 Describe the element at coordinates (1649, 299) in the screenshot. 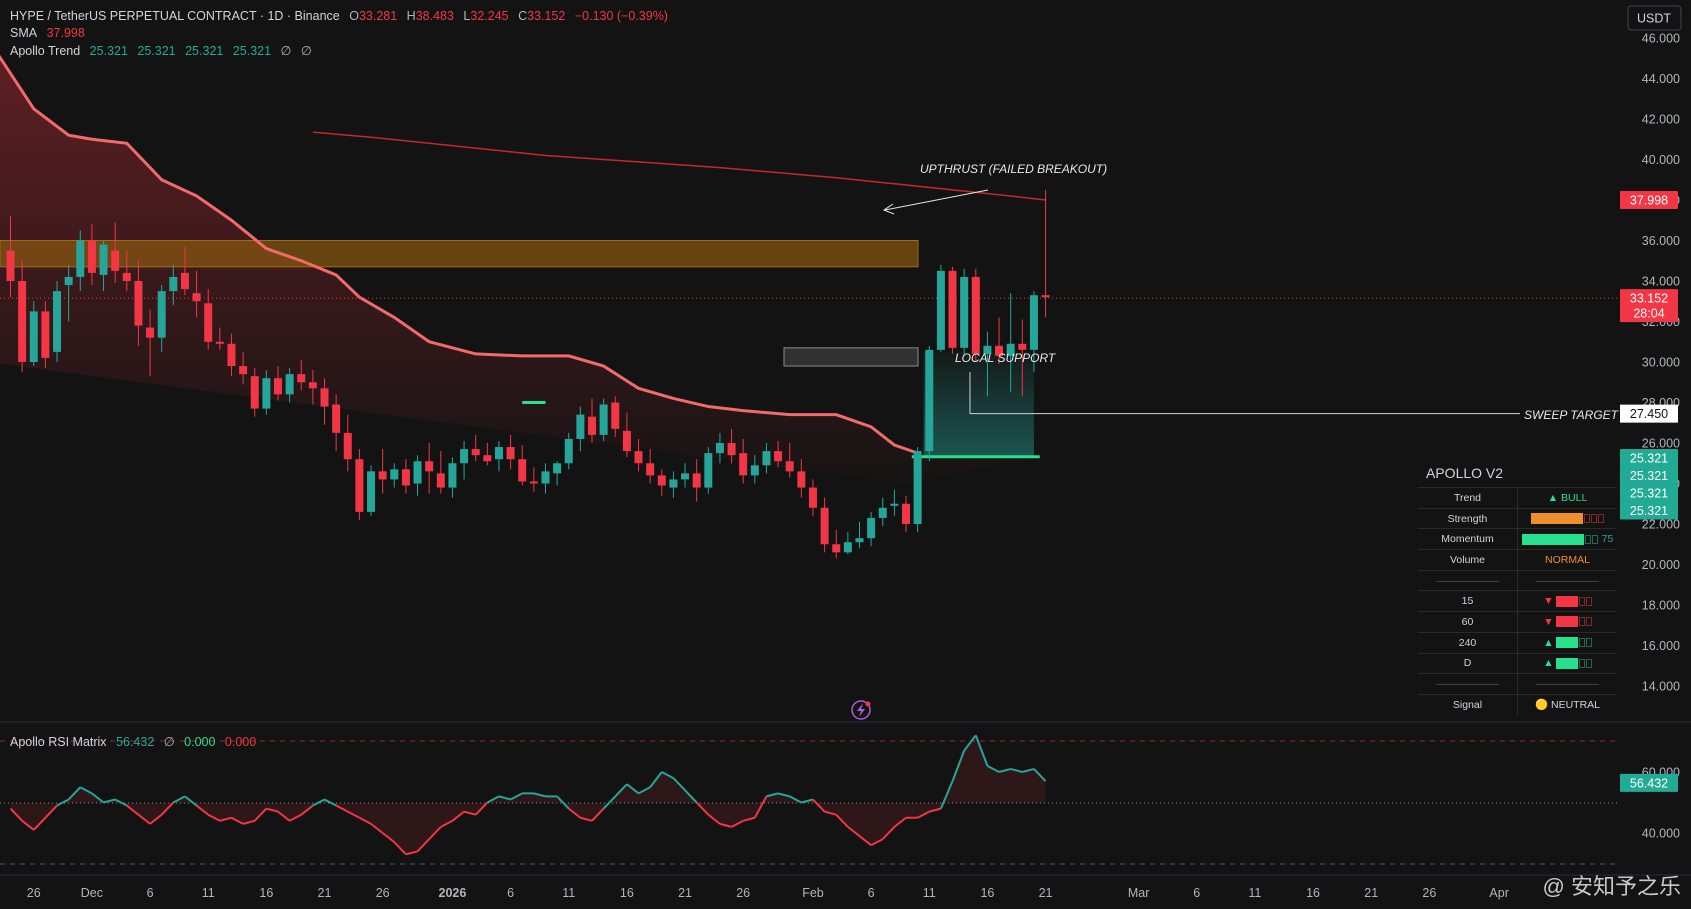

I see `price-badge: 33.152` at that location.